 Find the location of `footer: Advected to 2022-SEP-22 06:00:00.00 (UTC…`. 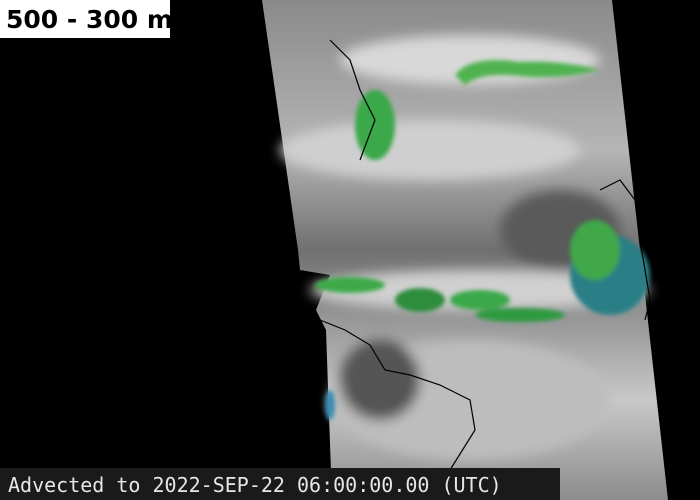

footer: Advected to 2022-SEP-22 06:00:00.00 (UTC… is located at coordinates (255, 485).